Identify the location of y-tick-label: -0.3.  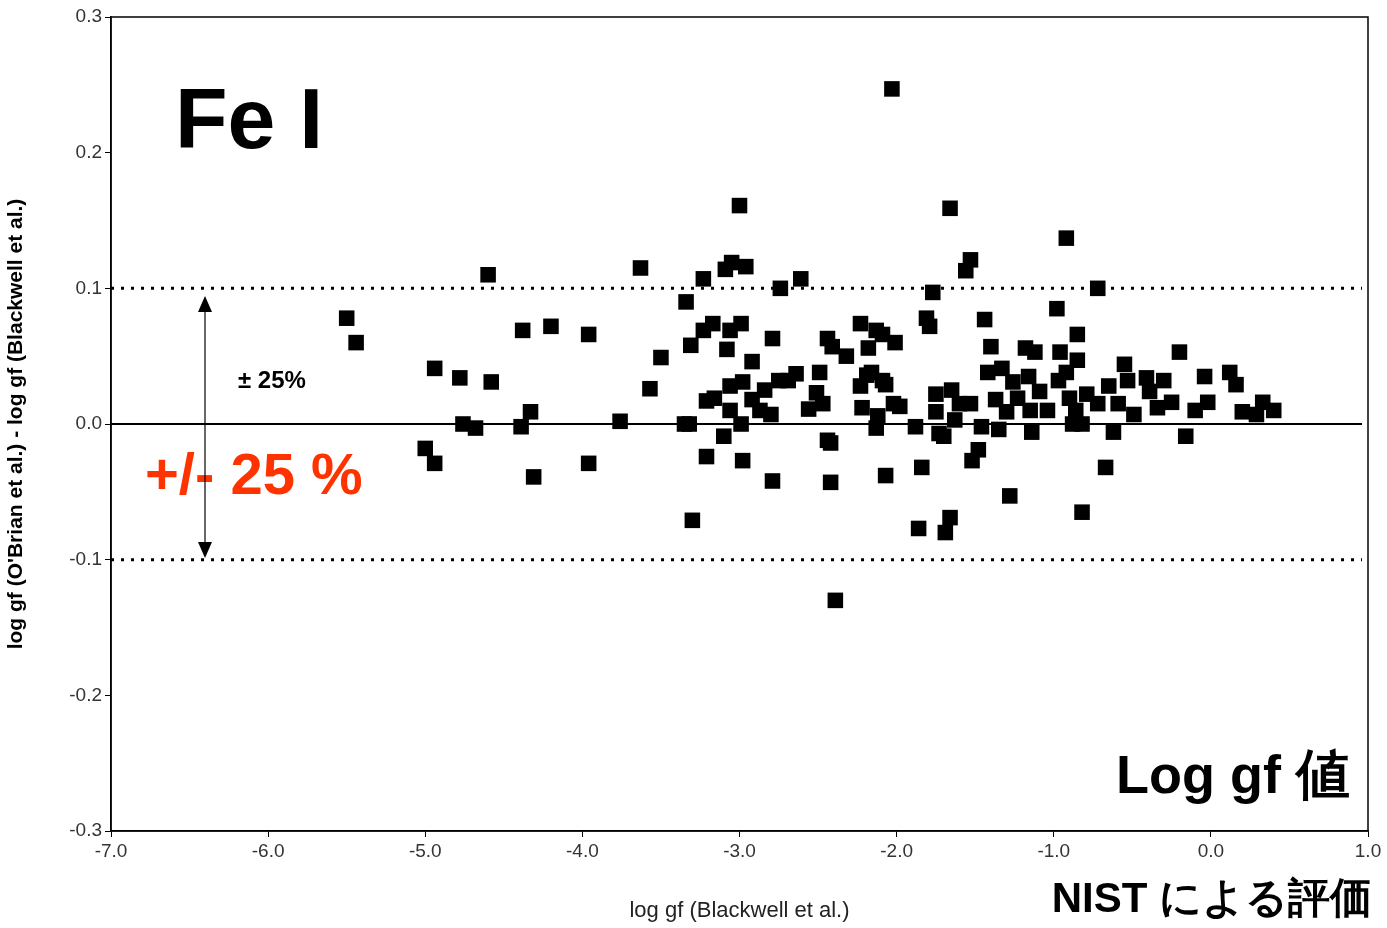
(85, 830).